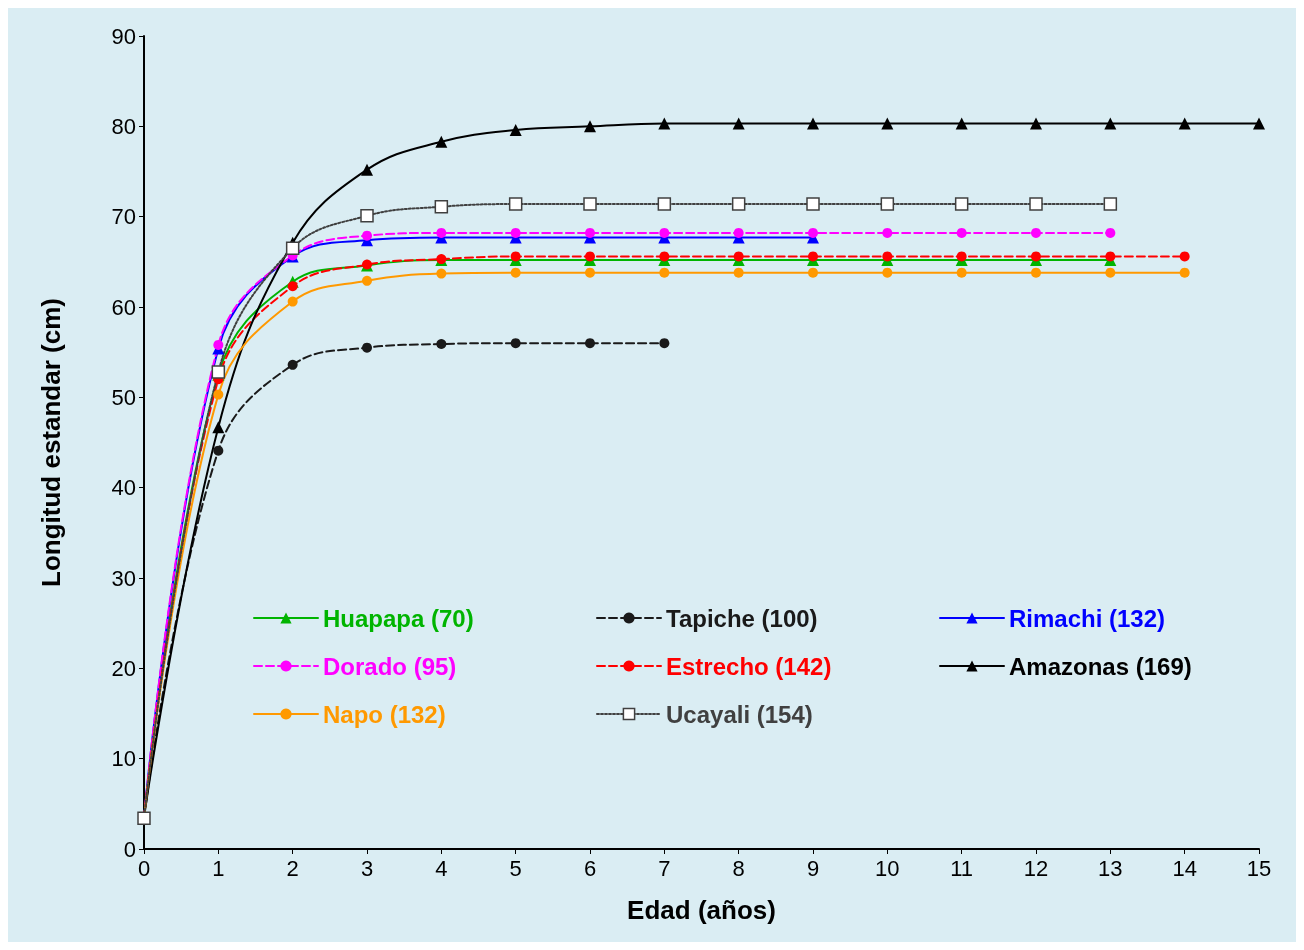 The width and height of the screenshot is (1304, 950). What do you see at coordinates (123, 759) in the screenshot?
I see `y-tick-label: 10` at bounding box center [123, 759].